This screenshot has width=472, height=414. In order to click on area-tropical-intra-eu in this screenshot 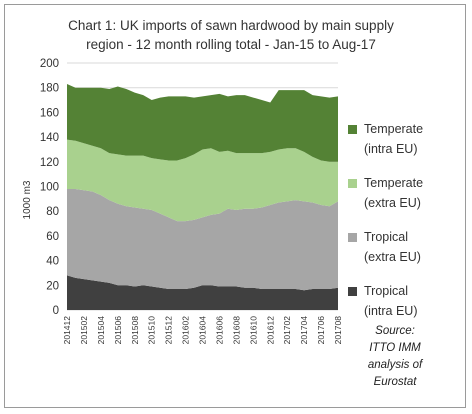, I will do `click(202, 292)`.